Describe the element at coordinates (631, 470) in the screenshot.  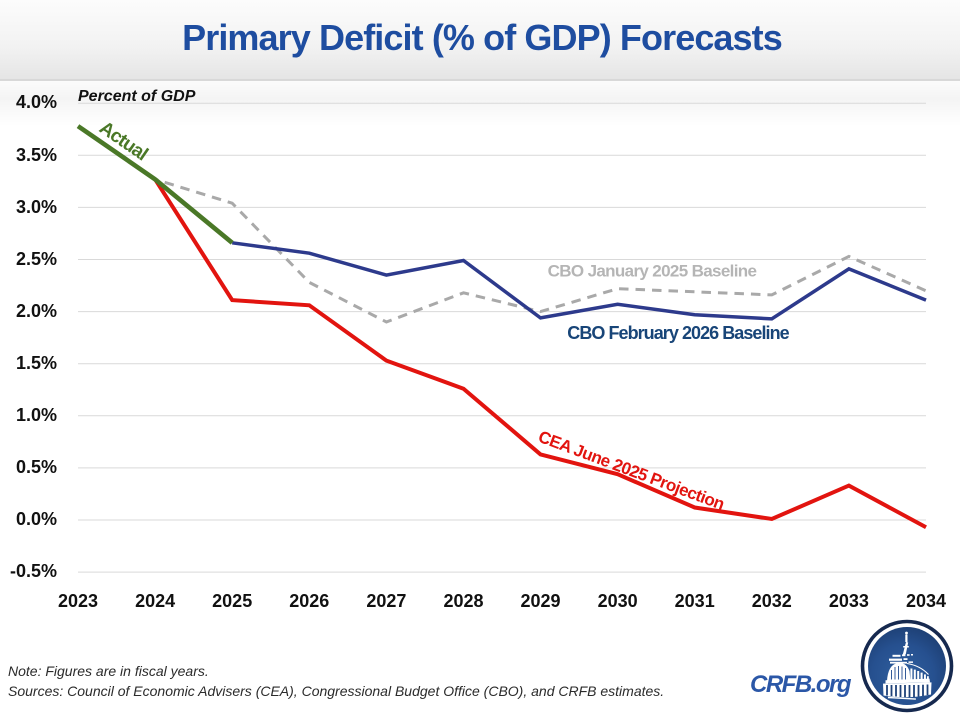
I see `svg-text: CEA June 2025 Projection` at that location.